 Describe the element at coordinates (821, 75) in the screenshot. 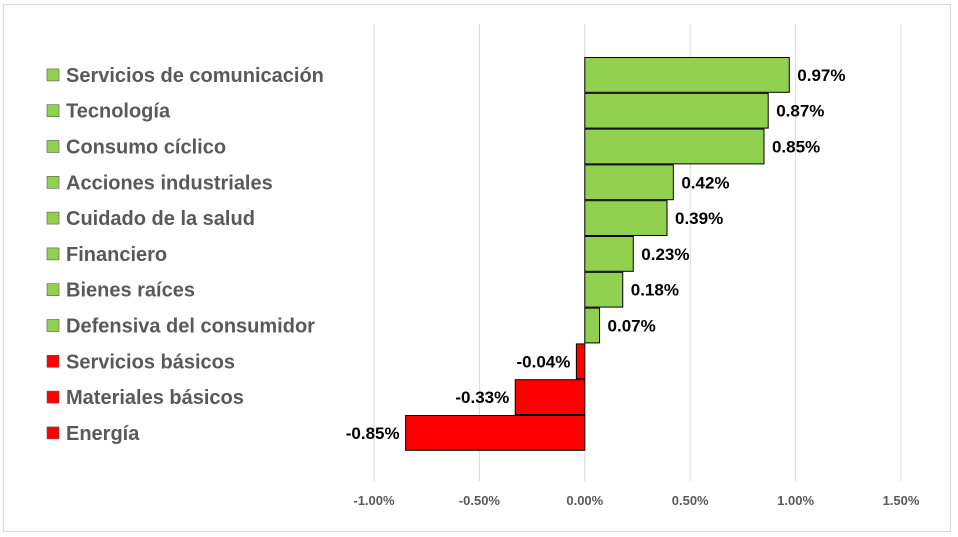

I see `data-label: 0.97%` at that location.